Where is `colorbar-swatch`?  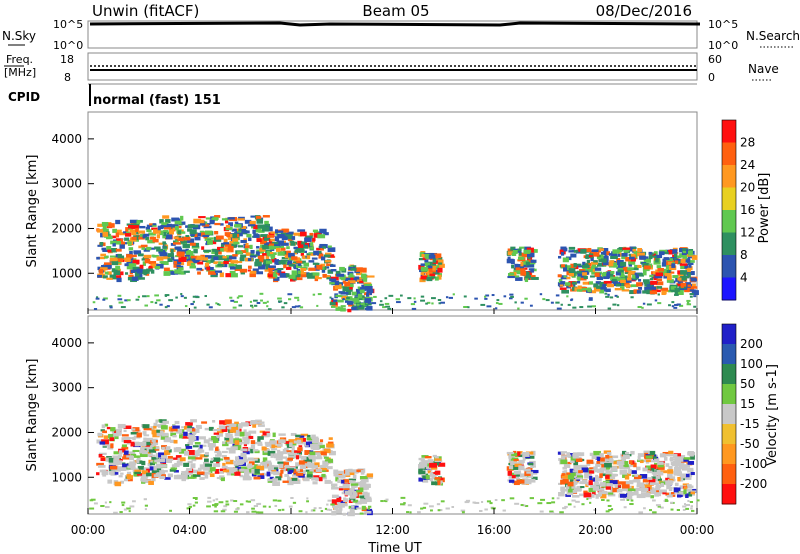 colorbar-swatch is located at coordinates (729, 199).